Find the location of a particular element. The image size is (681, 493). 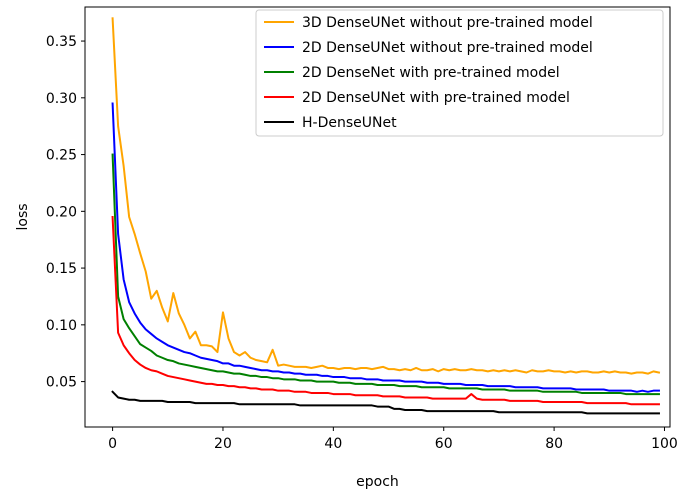

legend-label-5: H-DenseUNet is located at coordinates (349, 123).